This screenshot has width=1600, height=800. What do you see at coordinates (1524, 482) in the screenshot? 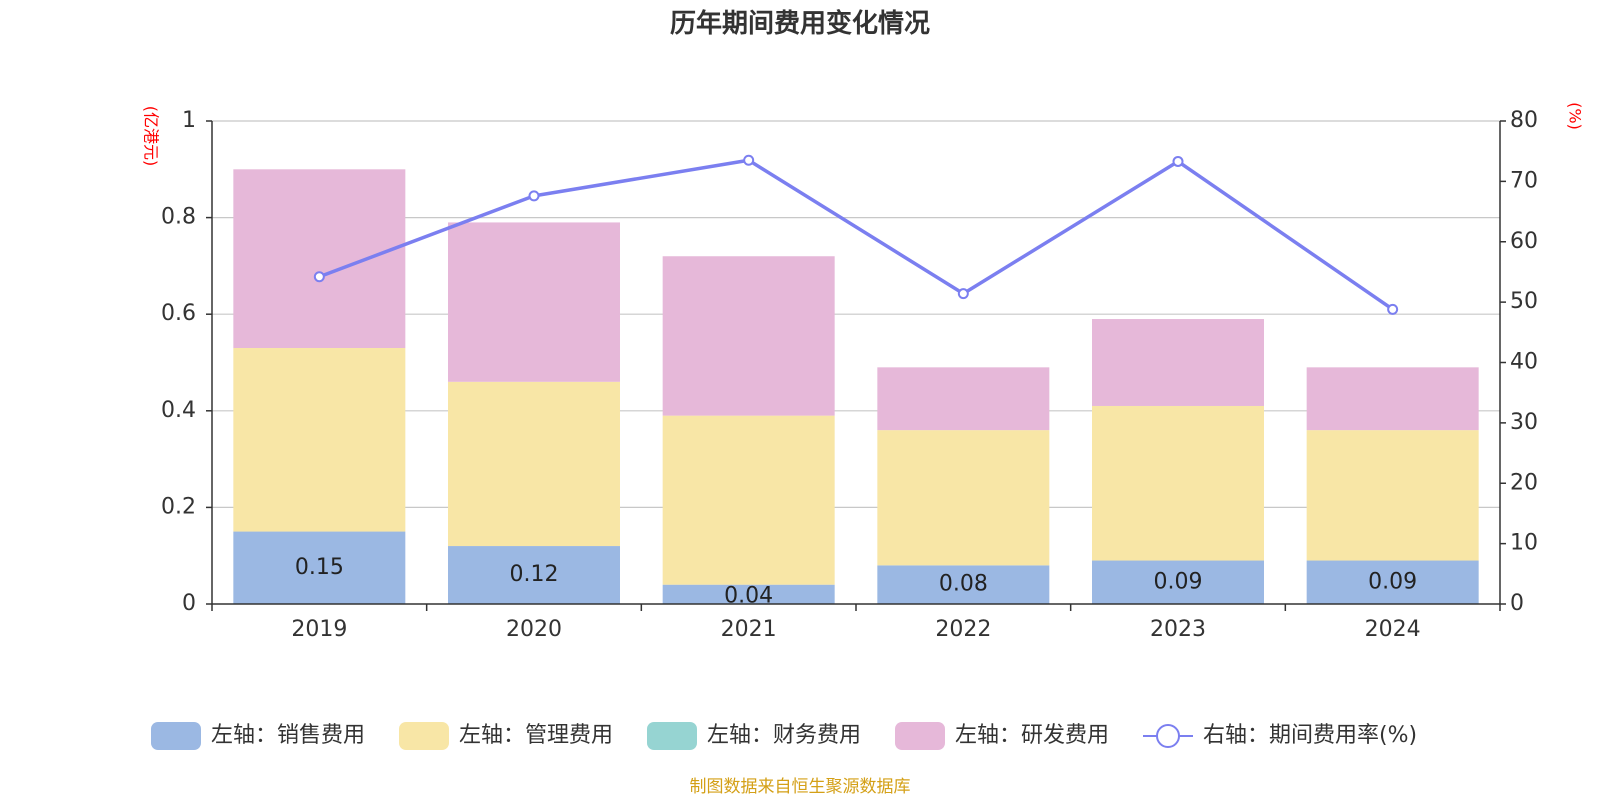
I see `right-axis-tick-label: 20` at bounding box center [1524, 482].